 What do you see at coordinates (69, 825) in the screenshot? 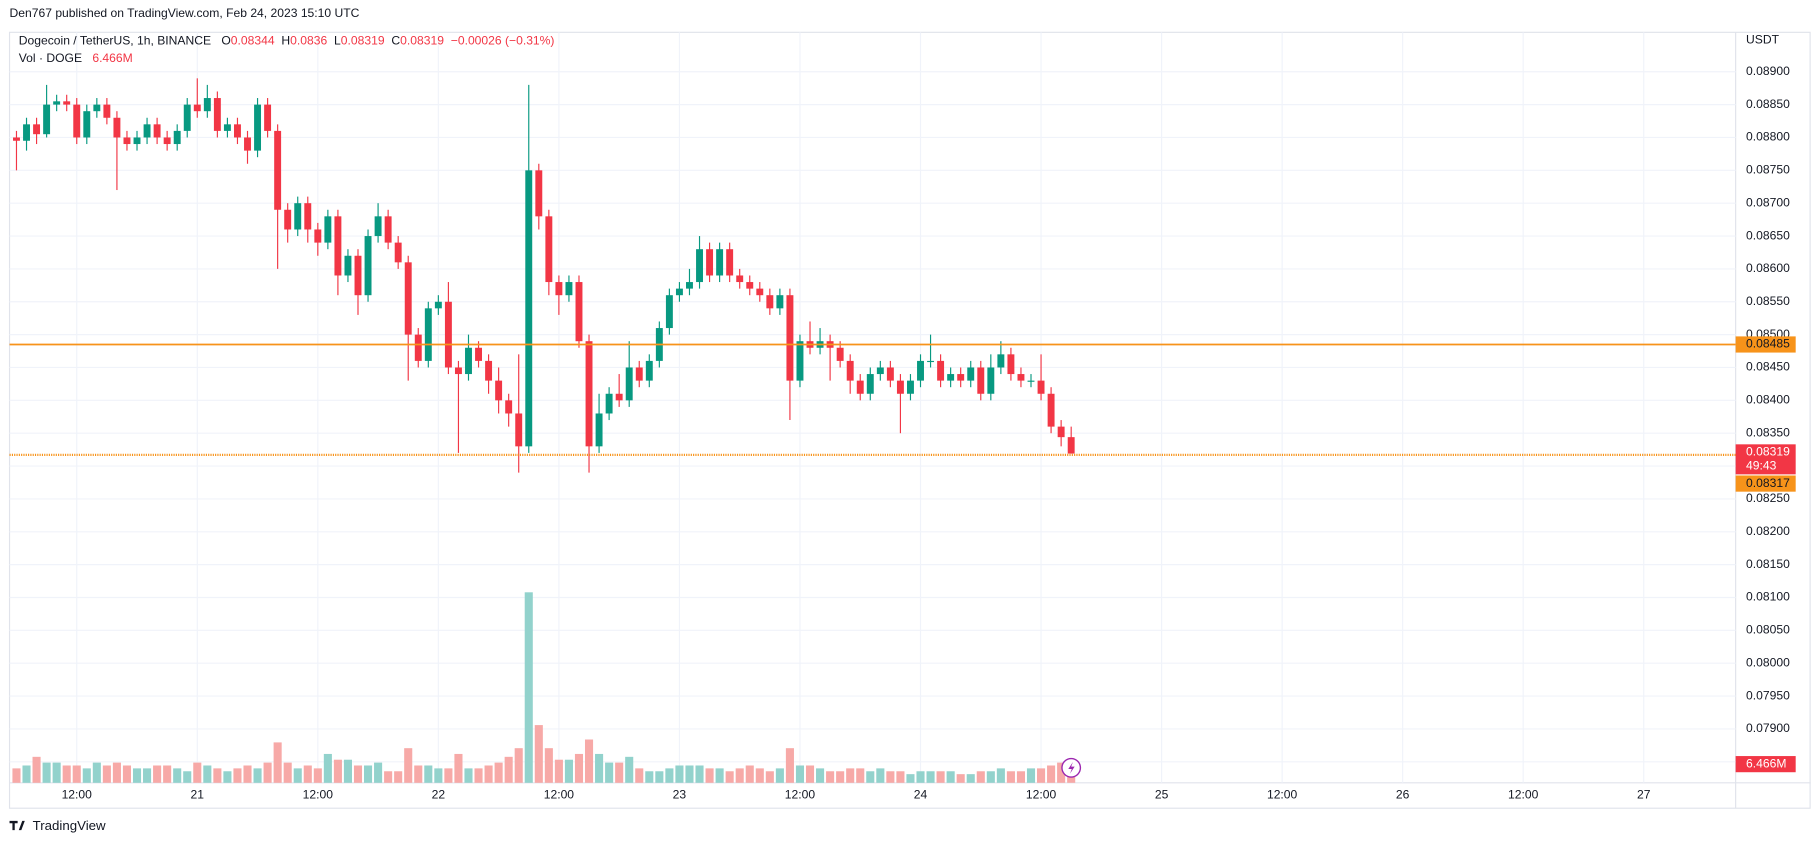
I see `brand: TradingView` at bounding box center [69, 825].